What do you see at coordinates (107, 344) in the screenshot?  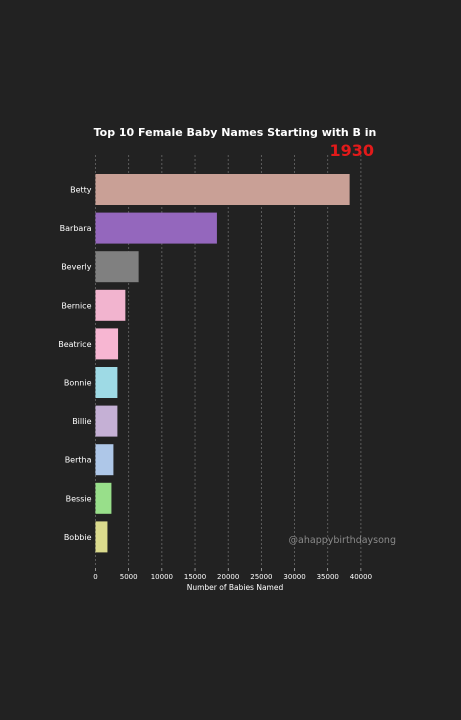 I see `bar-beatrice` at bounding box center [107, 344].